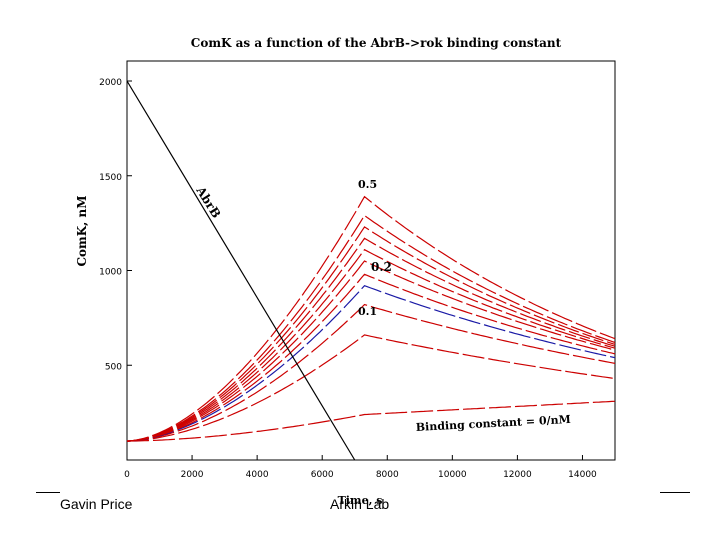 The image size is (720, 540). Describe the element at coordinates (381, 267) in the screenshot. I see `annotation-0-2: 0.2` at that location.